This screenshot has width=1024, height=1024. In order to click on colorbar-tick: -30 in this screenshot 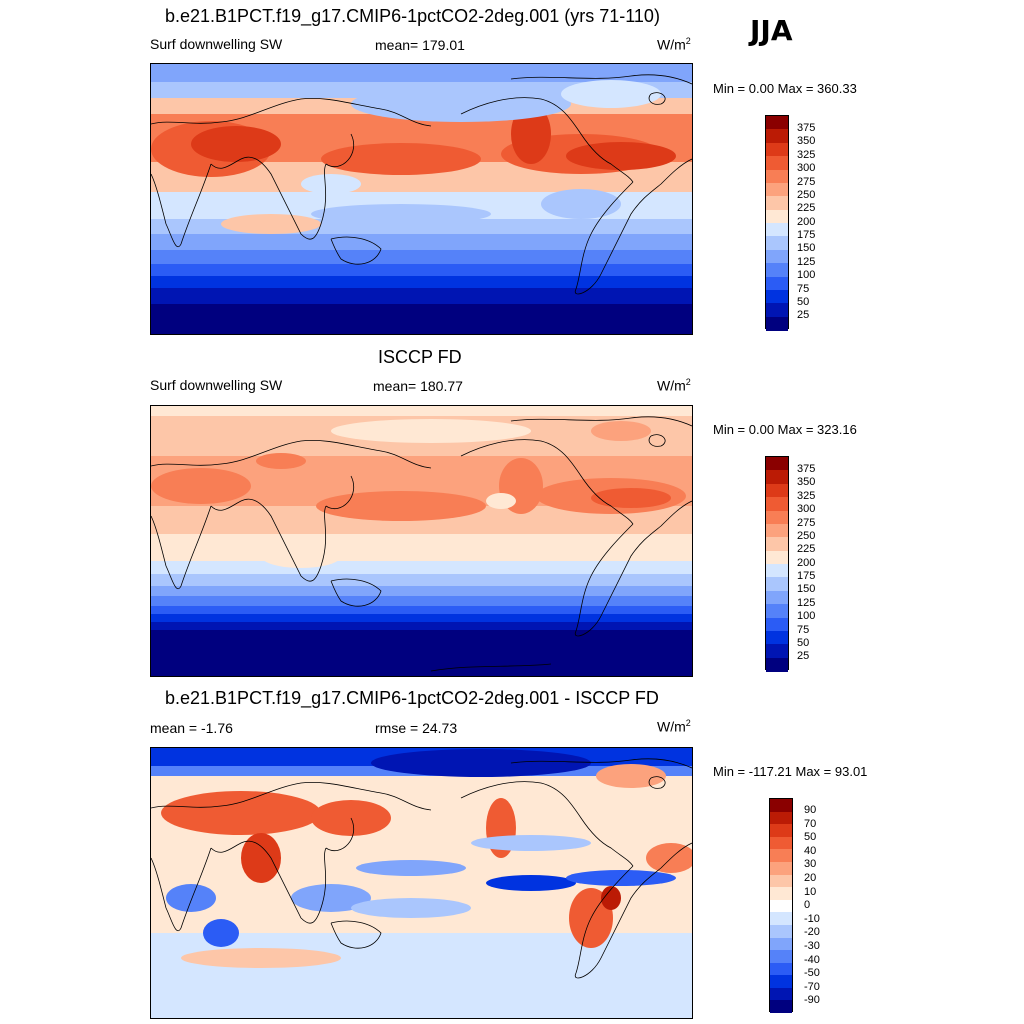, I will do `click(812, 946)`.